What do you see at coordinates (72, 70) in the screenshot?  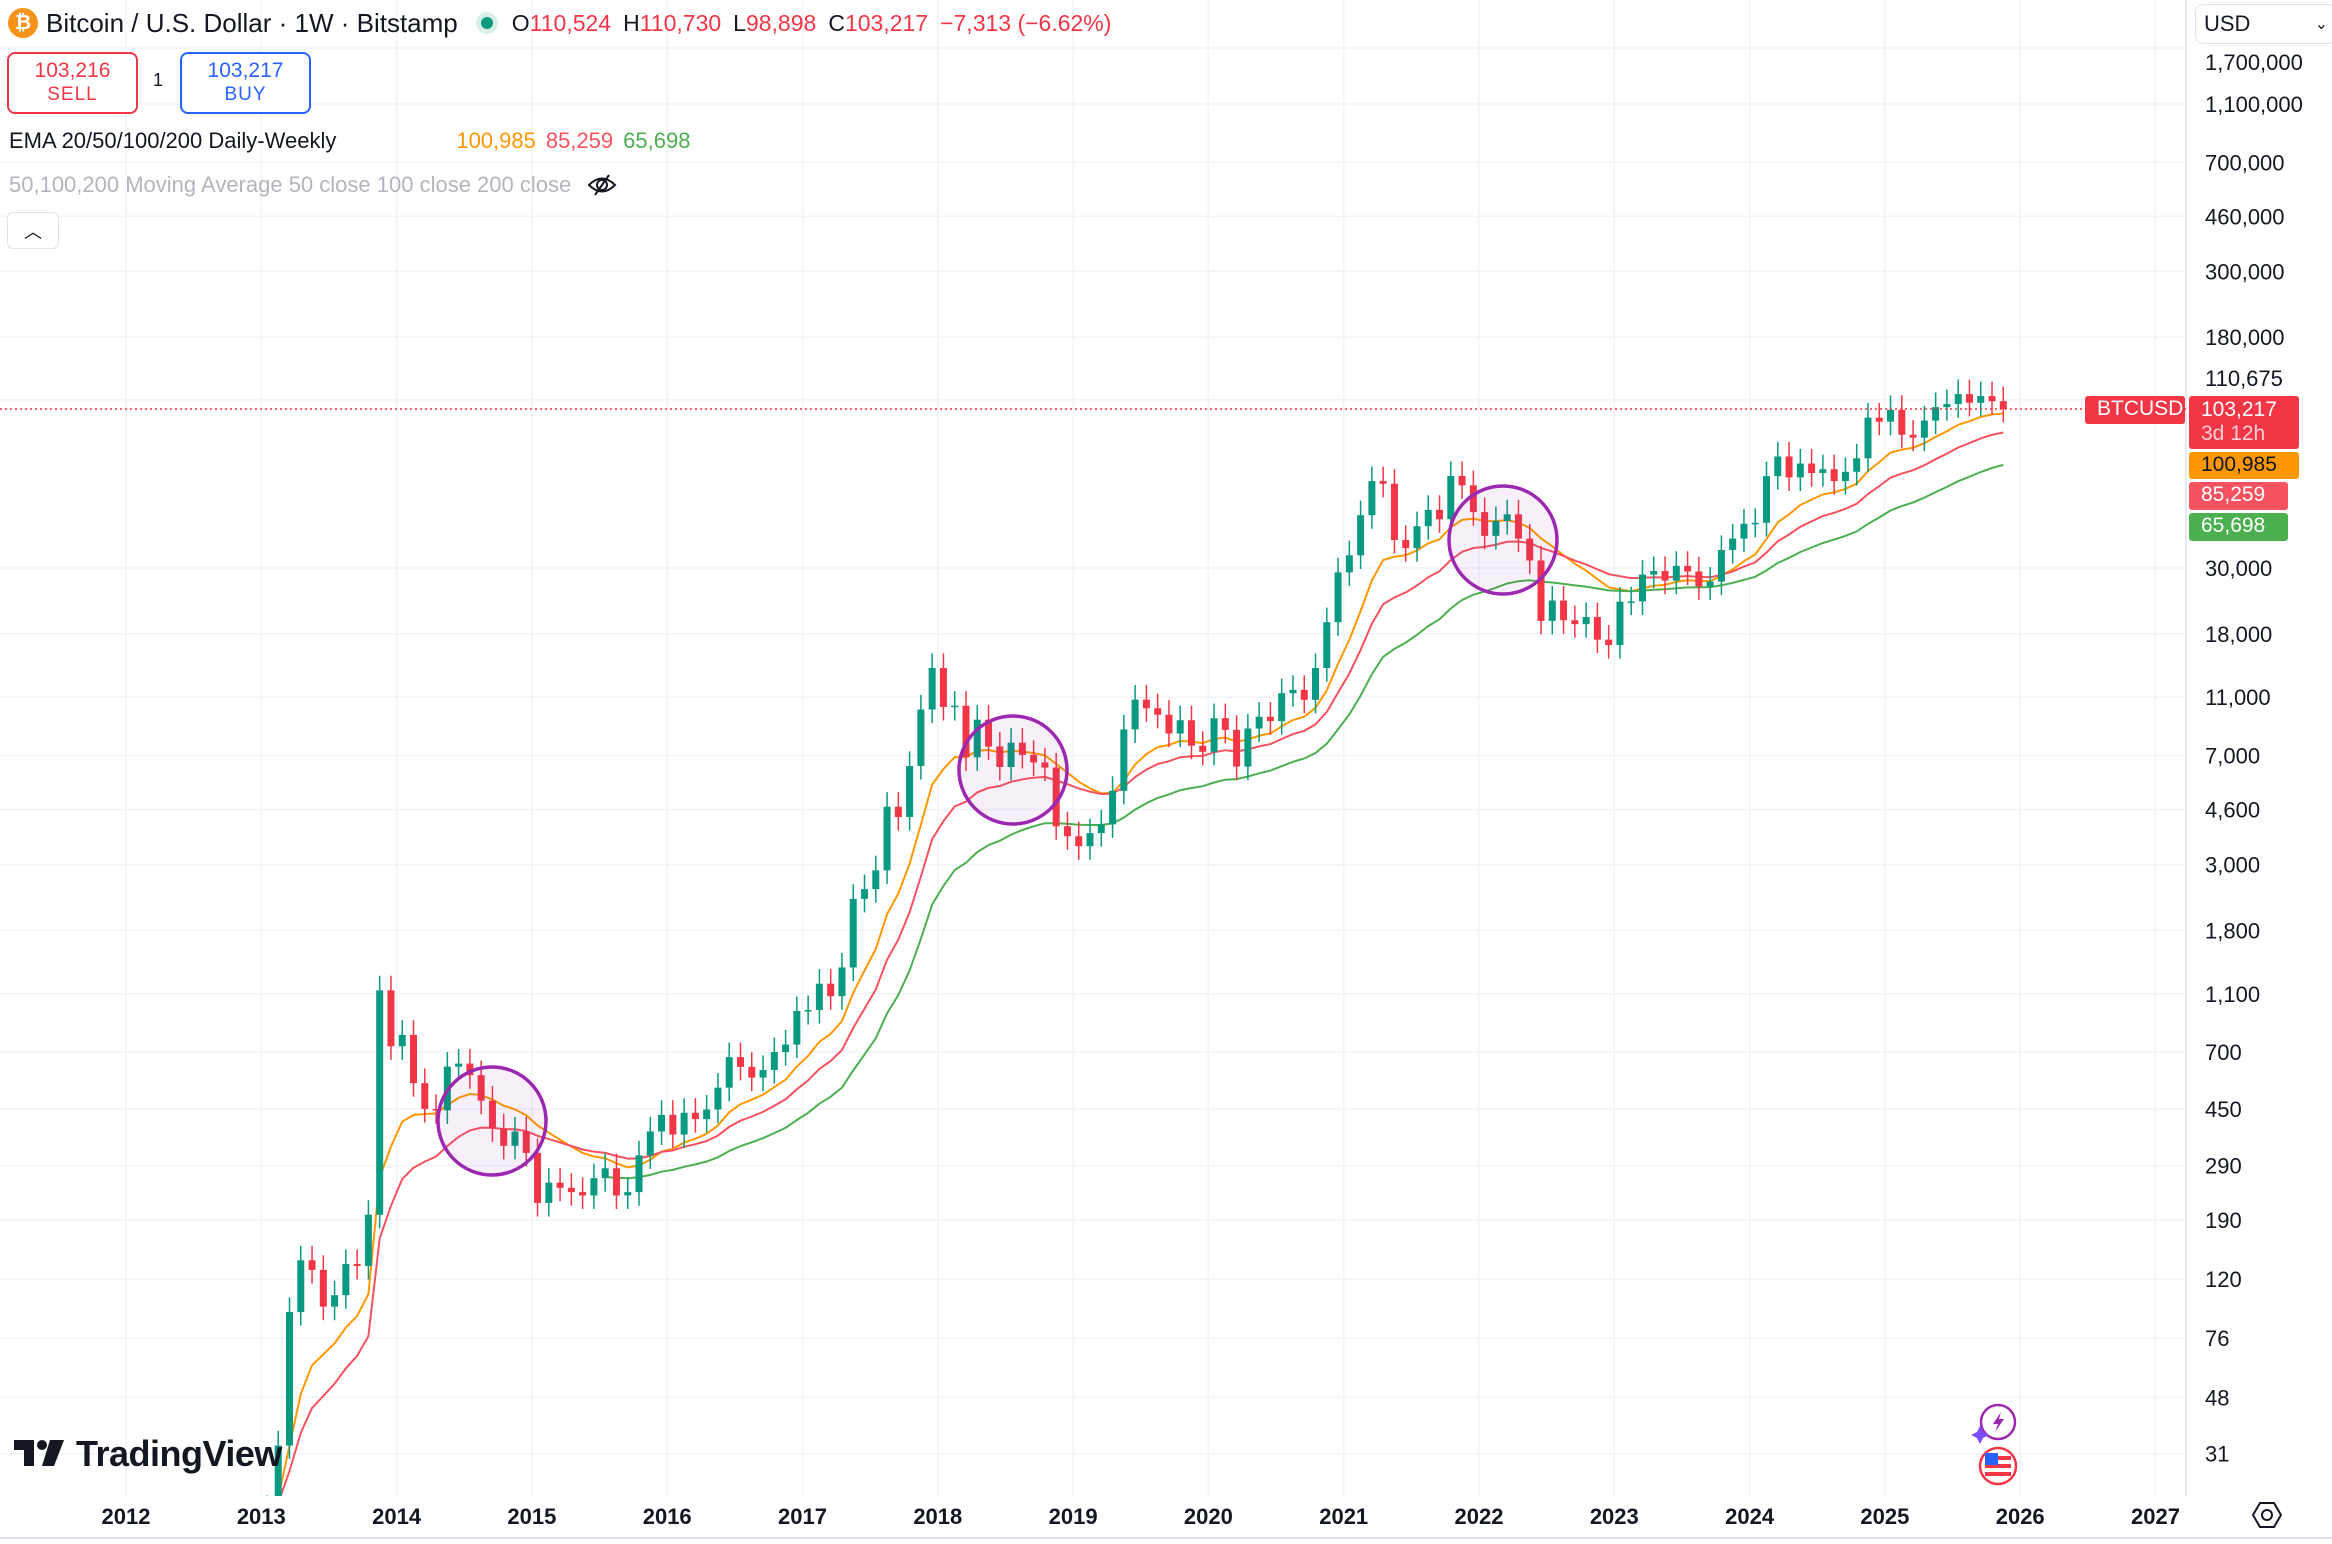 I see `sell-price: 103,216` at bounding box center [72, 70].